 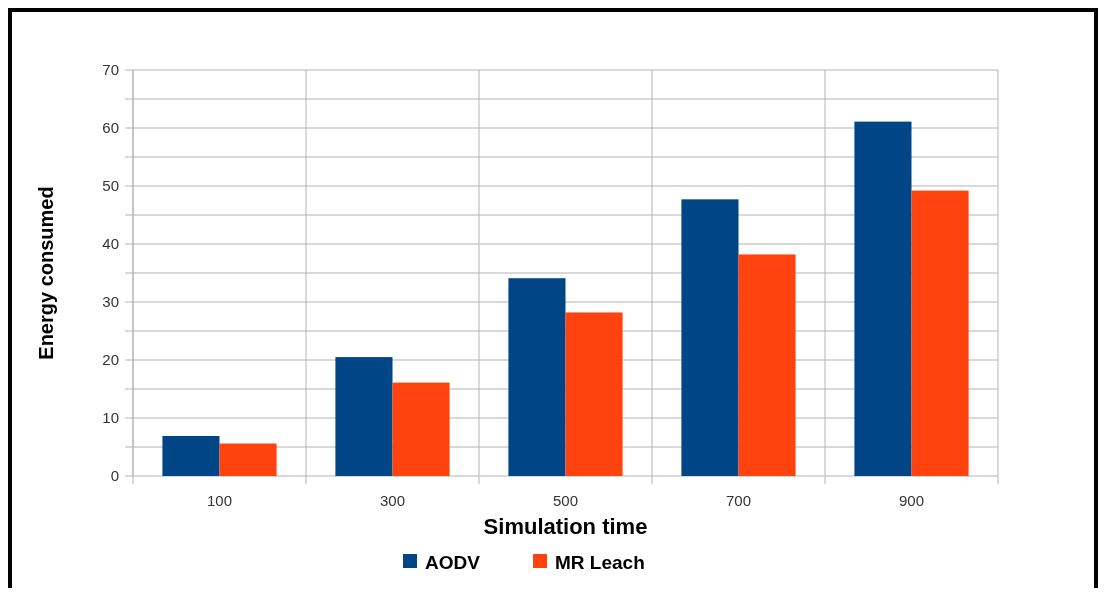 I want to click on x-tick-label: 500, so click(x=565, y=500).